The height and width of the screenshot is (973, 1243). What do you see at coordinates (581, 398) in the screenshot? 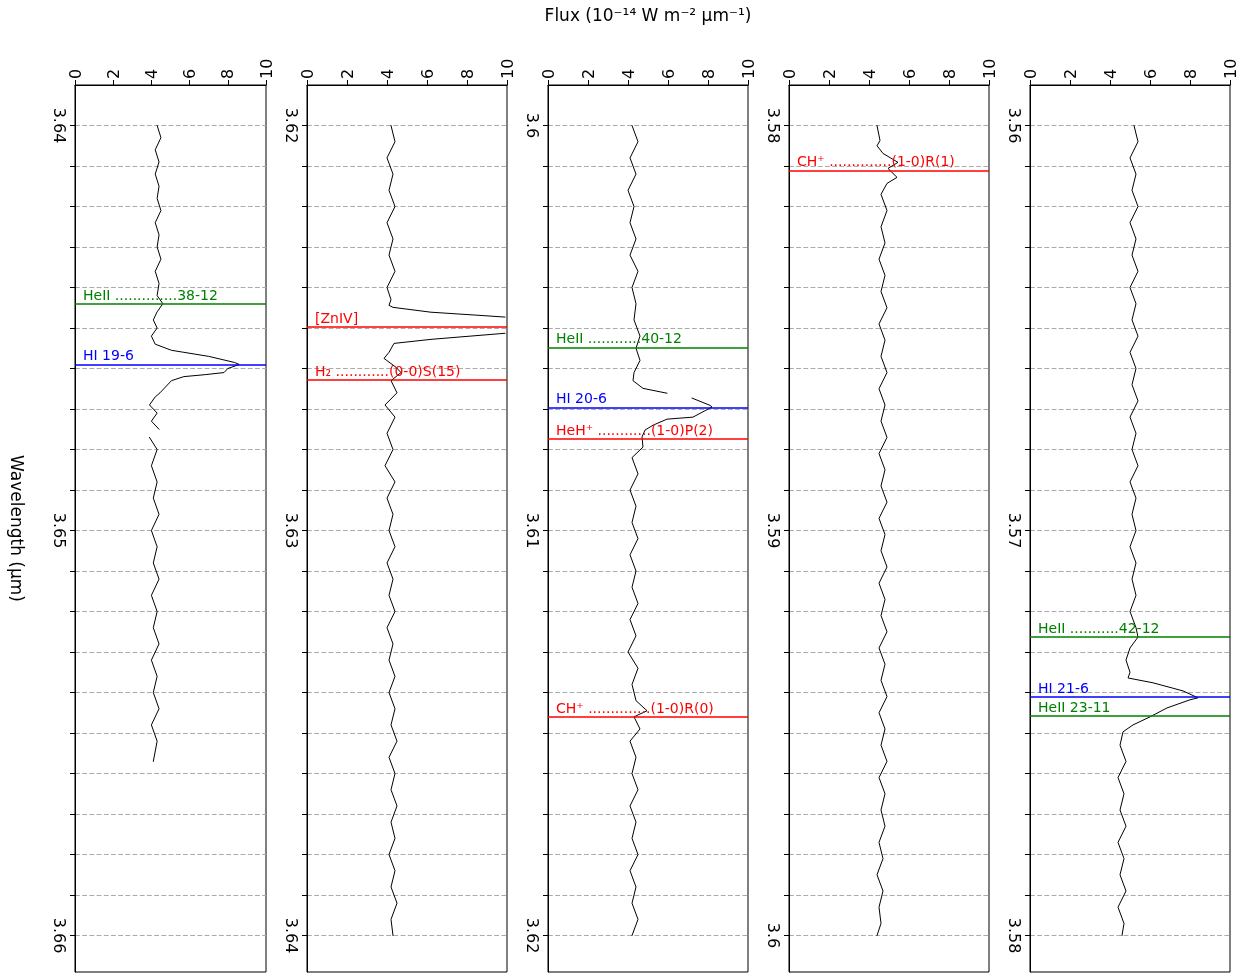
I see `ref-line-label: HI 20-6` at bounding box center [581, 398].